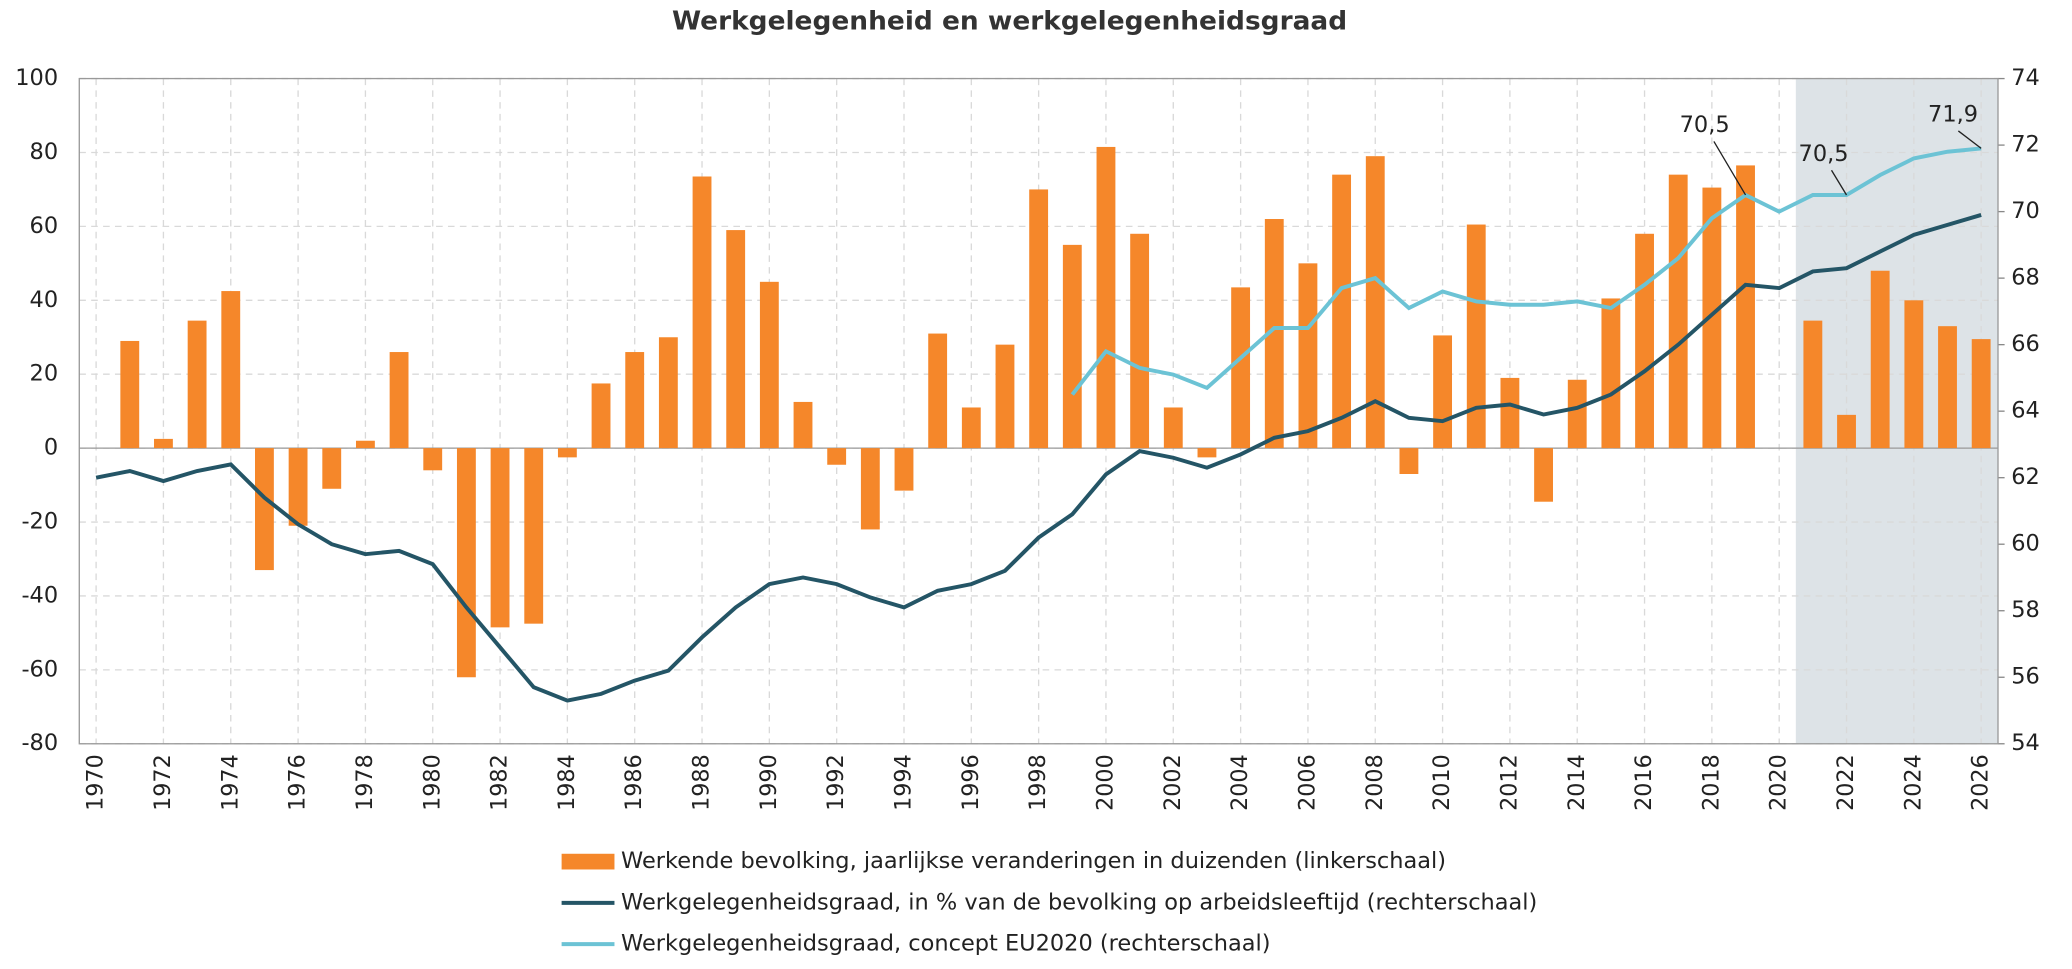  What do you see at coordinates (499, 782) in the screenshot?
I see `x-tick-label: 1982` at bounding box center [499, 782].